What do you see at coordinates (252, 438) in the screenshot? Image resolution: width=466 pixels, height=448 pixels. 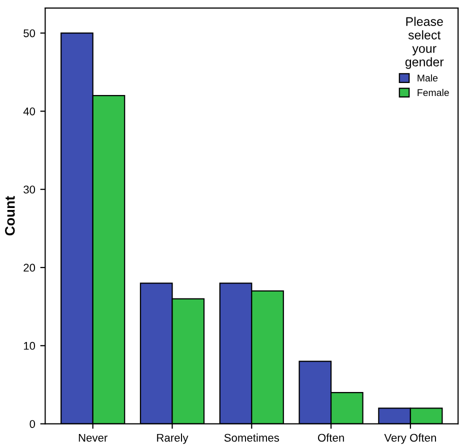 I see `x-tick-label: Sometimes` at bounding box center [252, 438].